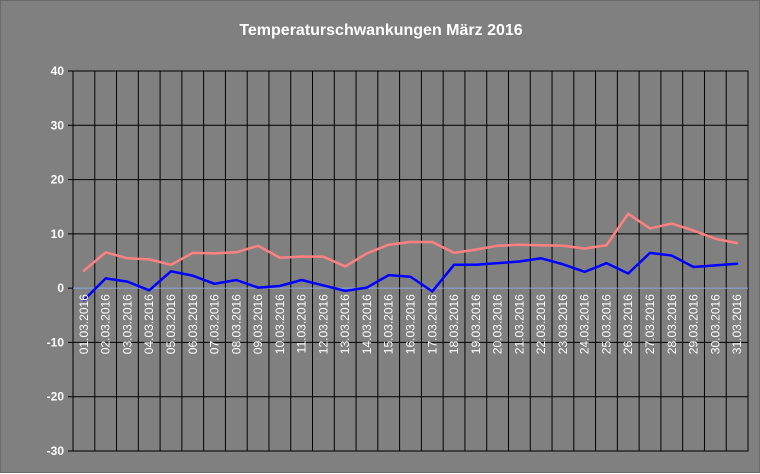  I want to click on x-tick-label: 05.03.2016, so click(171, 324).